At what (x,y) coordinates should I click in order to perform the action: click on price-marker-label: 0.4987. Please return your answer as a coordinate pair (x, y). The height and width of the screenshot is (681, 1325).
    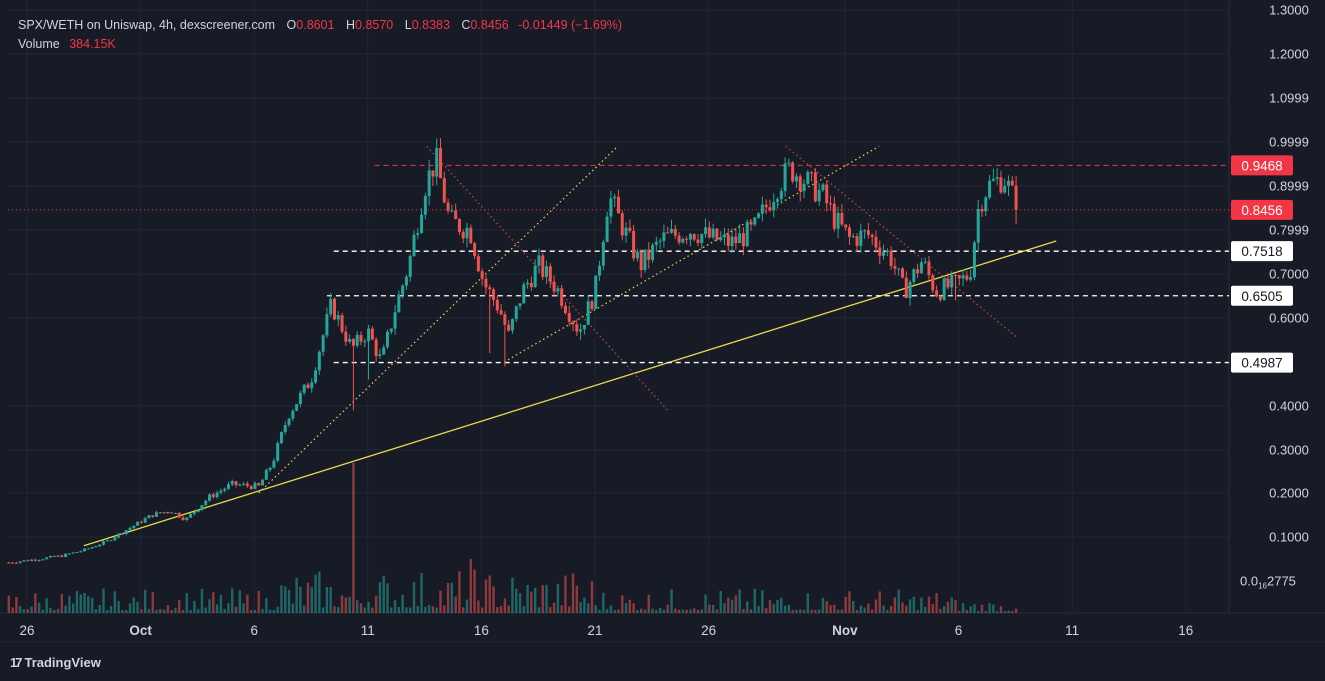
    Looking at the image, I should click on (1261, 363).